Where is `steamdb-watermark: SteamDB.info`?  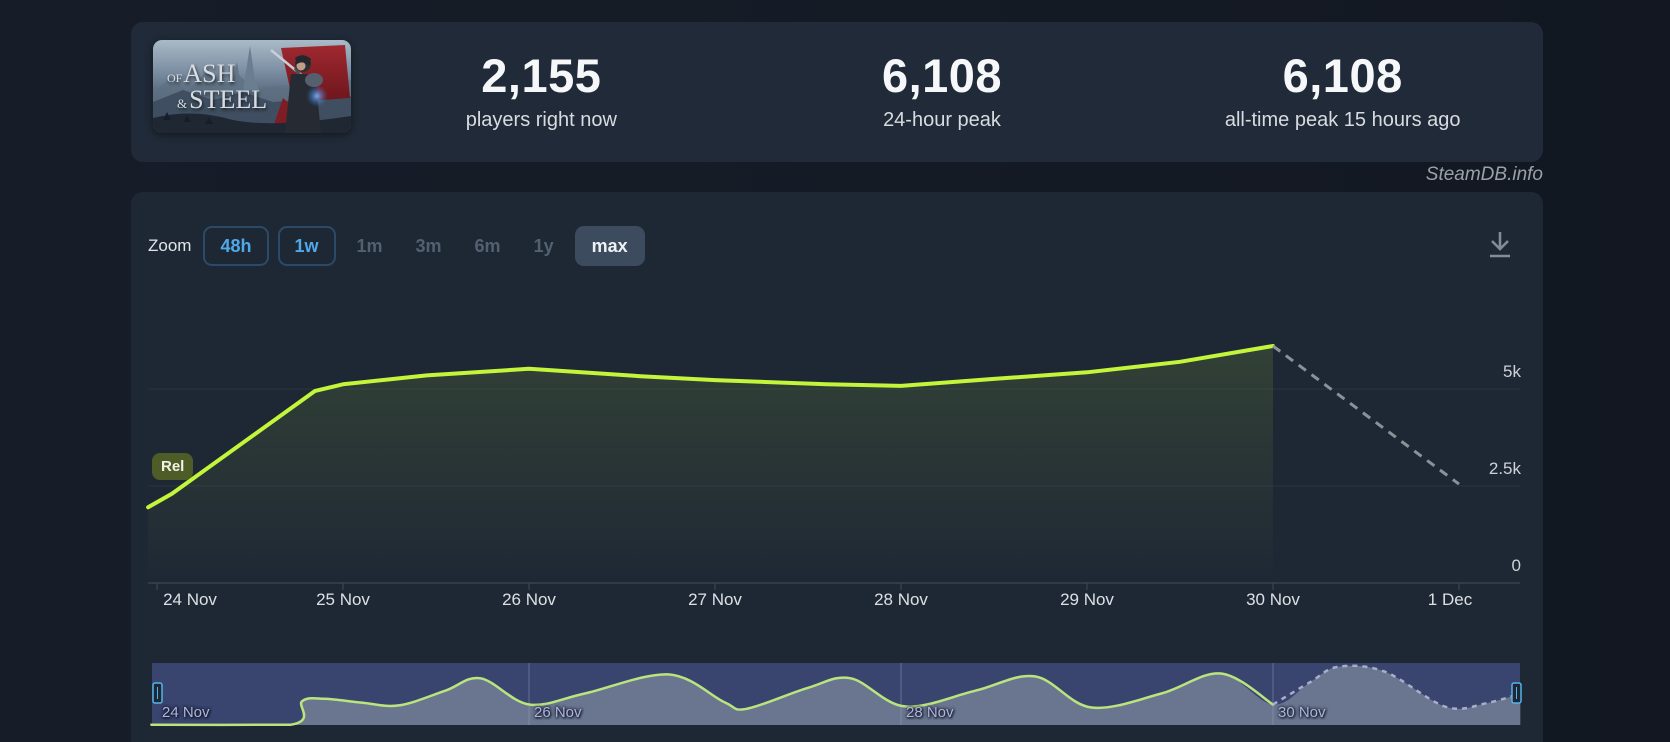 steamdb-watermark: SteamDB.info is located at coordinates (1484, 174).